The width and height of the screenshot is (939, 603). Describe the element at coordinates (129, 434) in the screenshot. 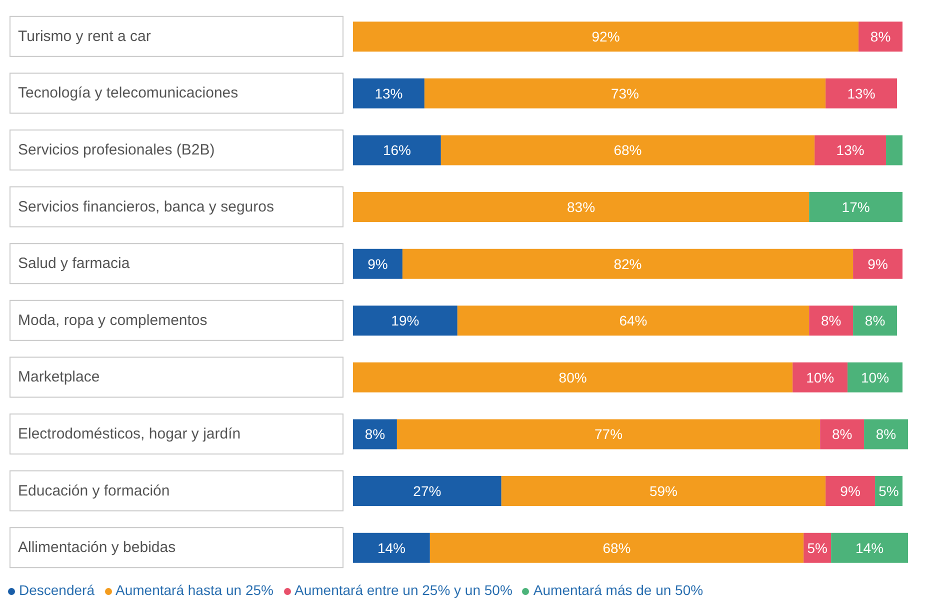

I see `y-tick-label: Electrodomésticos, hogar y jardín` at that location.